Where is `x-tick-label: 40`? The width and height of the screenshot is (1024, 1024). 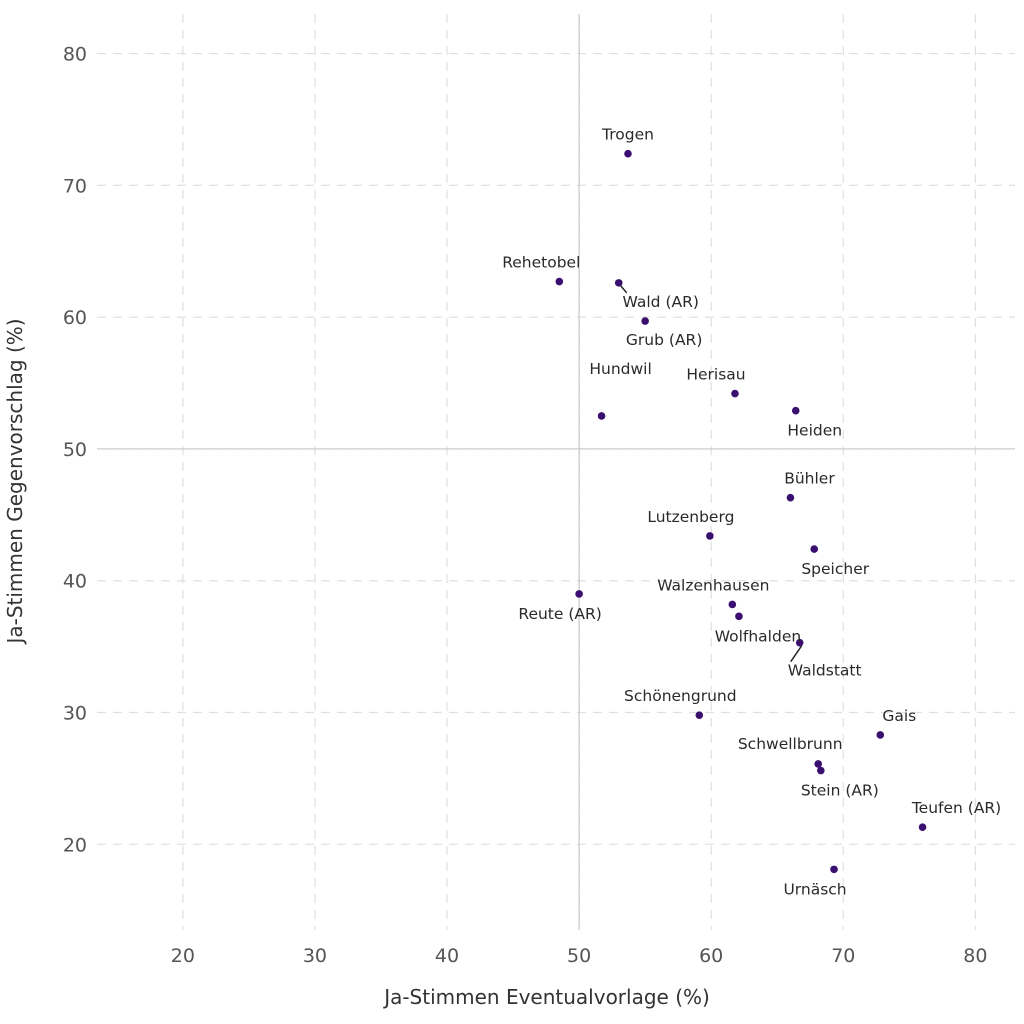 x-tick-label: 40 is located at coordinates (447, 956).